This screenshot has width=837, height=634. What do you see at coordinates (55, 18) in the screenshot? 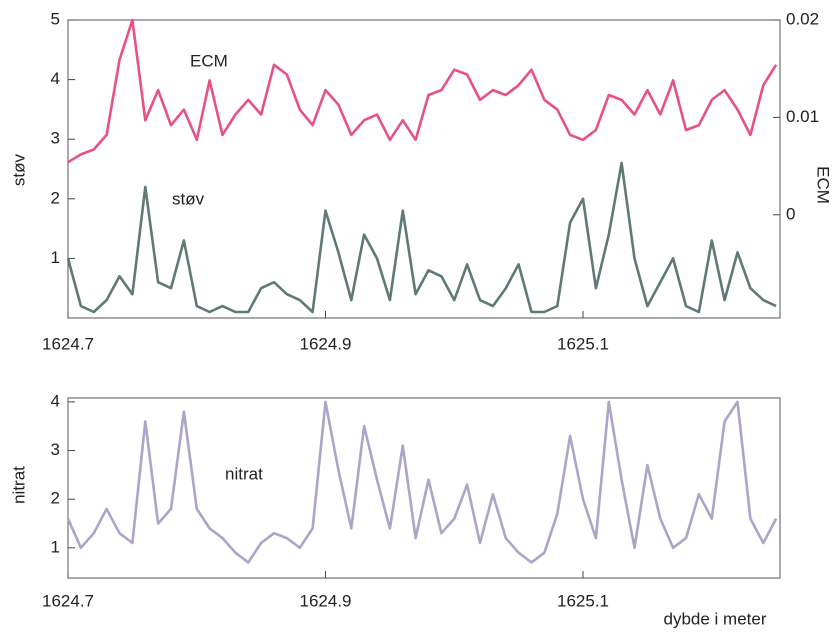
I see `y-tick-label: 5` at bounding box center [55, 18].